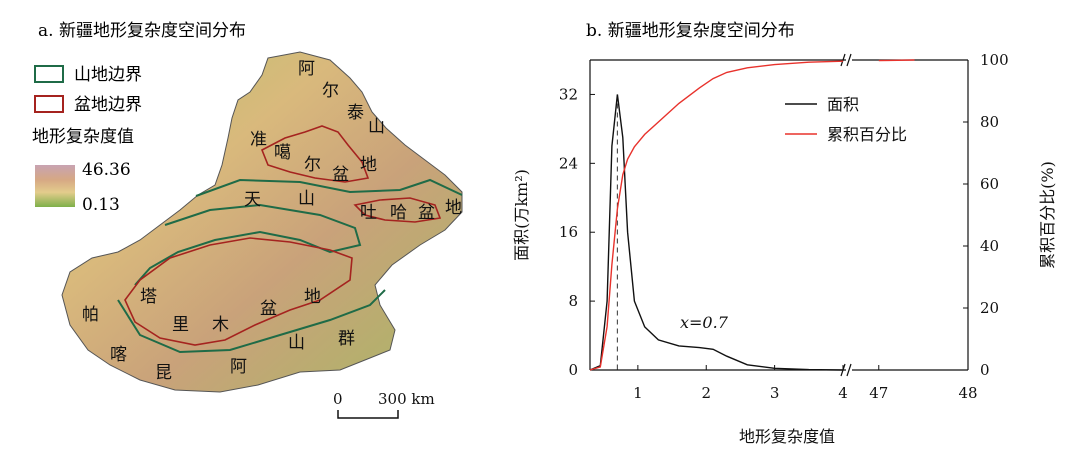 Image resolution: width=1069 pixels, height=464 pixels. I want to click on legend-label: 面积, so click(843, 104).